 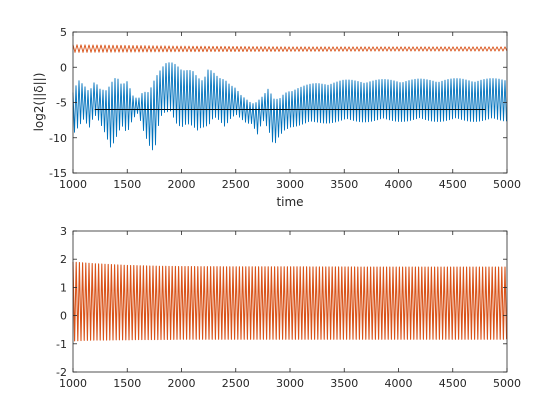 What do you see at coordinates (63, 231) in the screenshot?
I see `bottom-y-tick-label: 3` at bounding box center [63, 231].